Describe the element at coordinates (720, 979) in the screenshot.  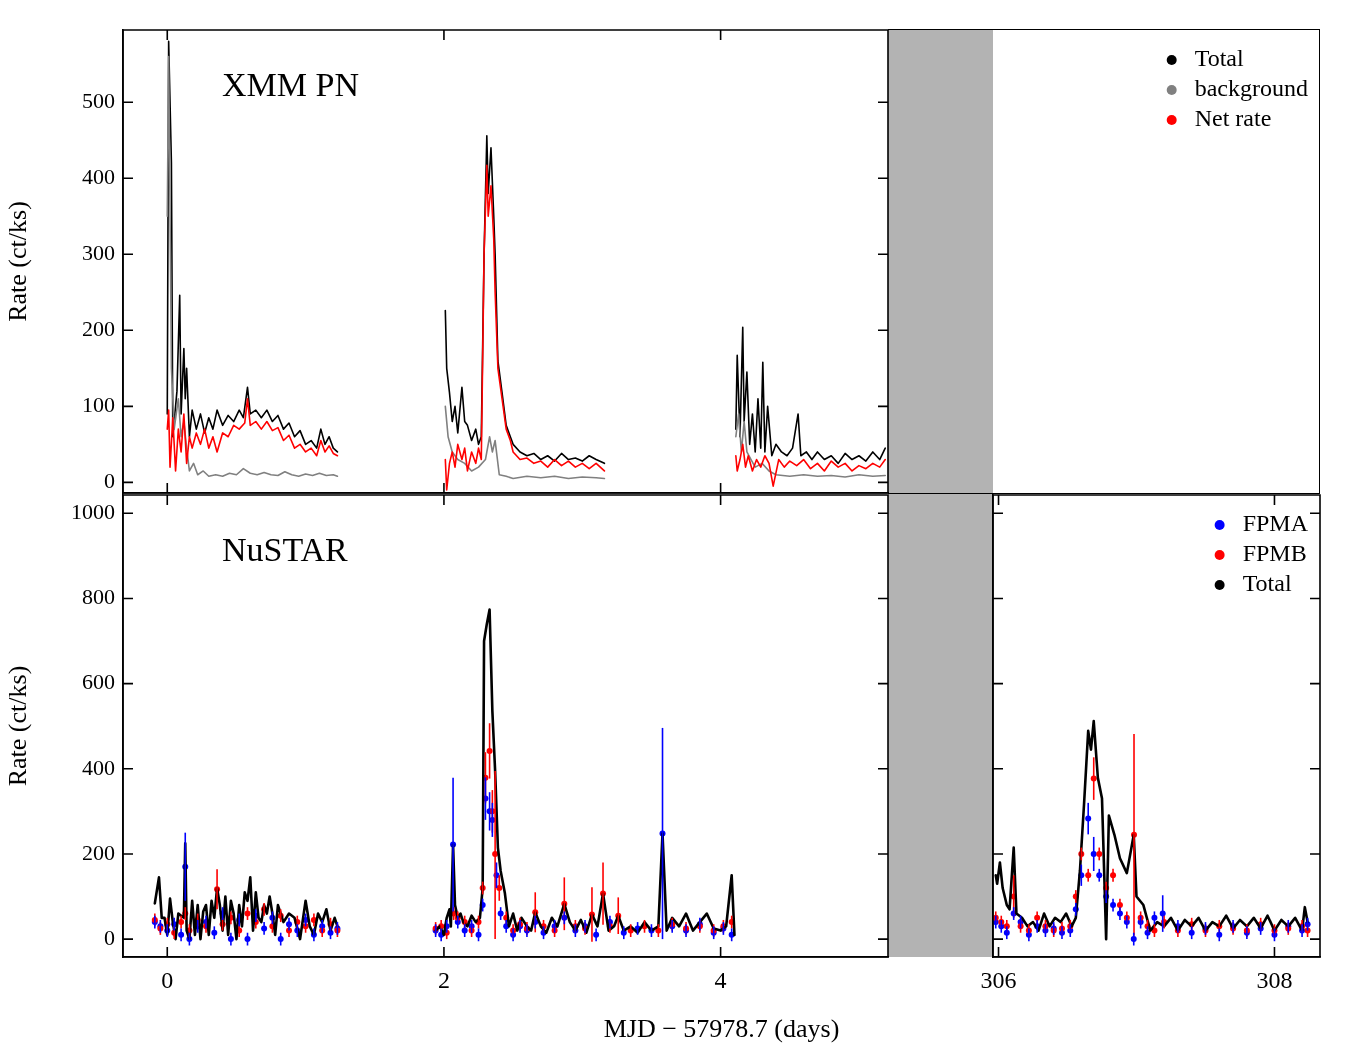
I see `x-tick-label: 4` at that location.